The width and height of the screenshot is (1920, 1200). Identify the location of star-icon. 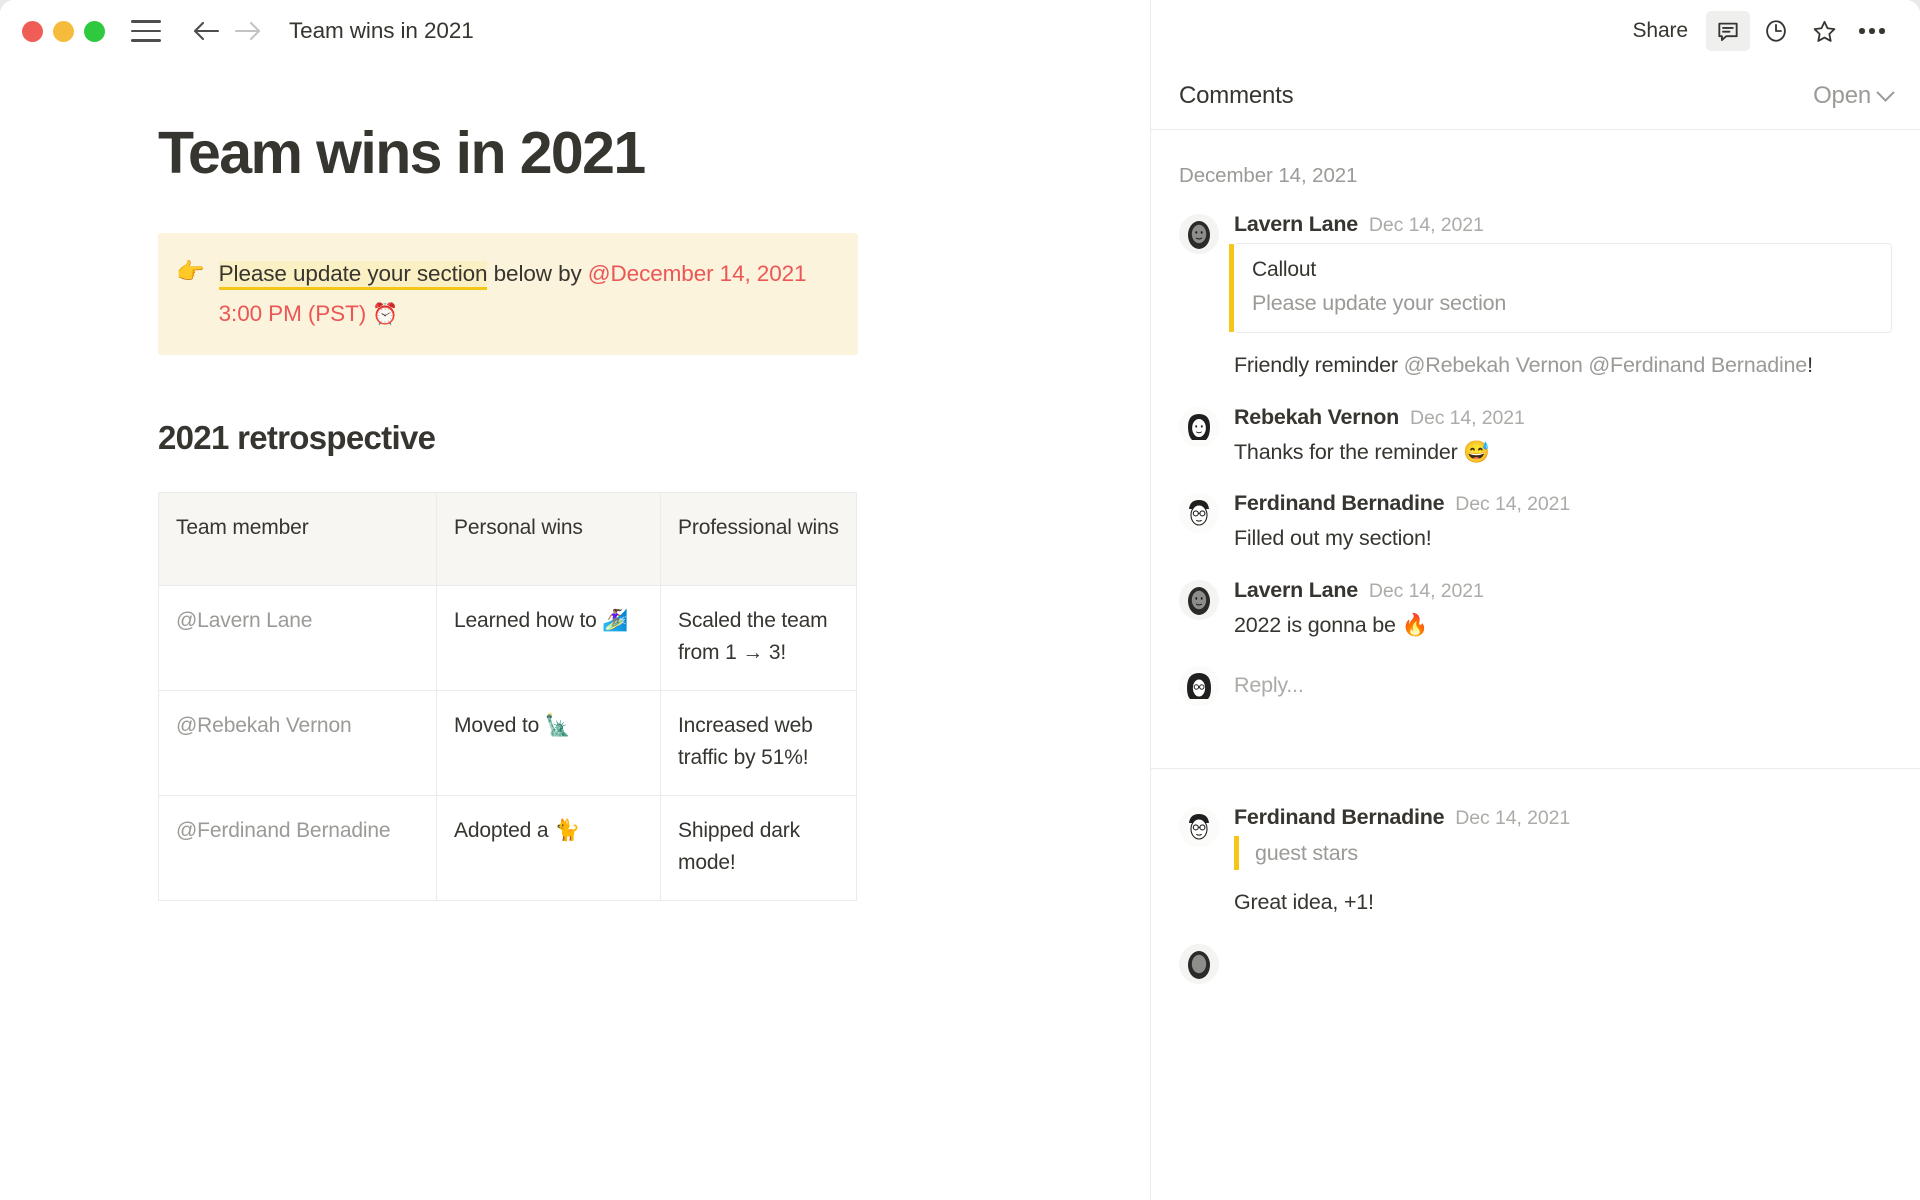
(1824, 31).